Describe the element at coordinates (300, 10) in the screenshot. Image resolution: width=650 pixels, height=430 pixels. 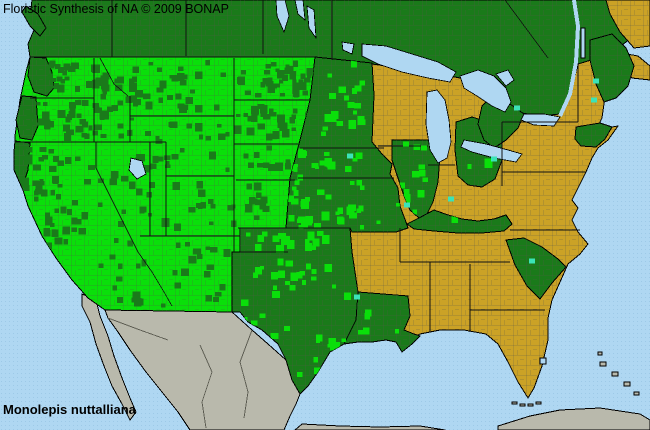
I see `lake-manitoba` at that location.